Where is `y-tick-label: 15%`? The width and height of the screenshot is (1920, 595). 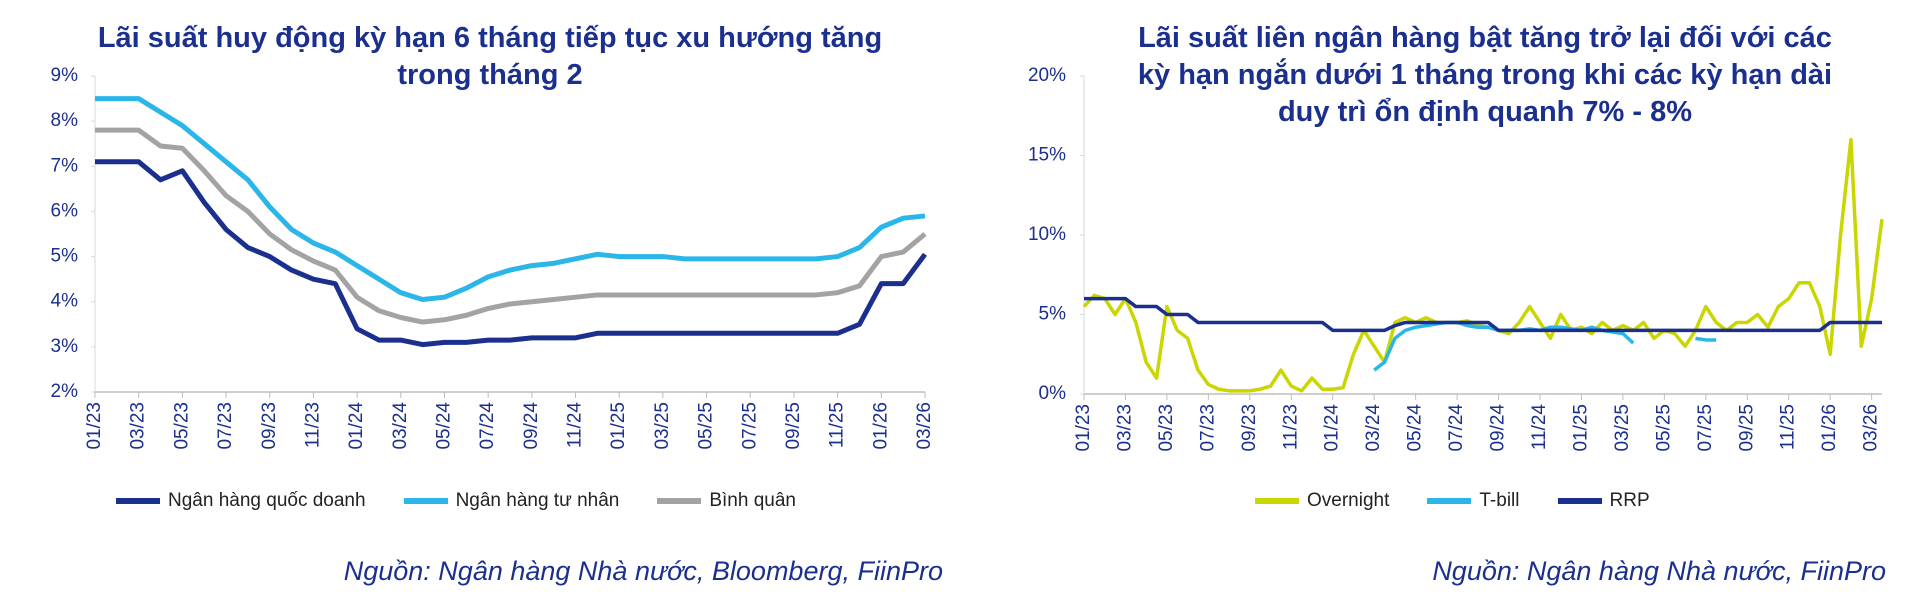 y-tick-label: 15% is located at coordinates (1047, 155).